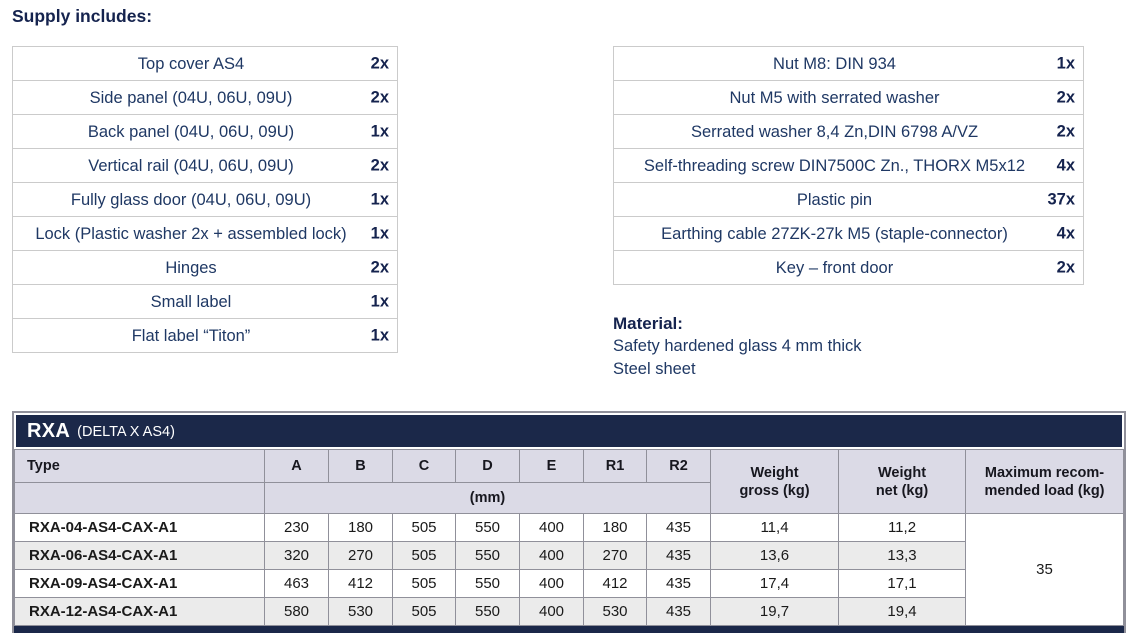 This screenshot has height=643, width=1138. Describe the element at coordinates (296, 466) in the screenshot. I see `spec-col-header-dim-a: A` at that location.